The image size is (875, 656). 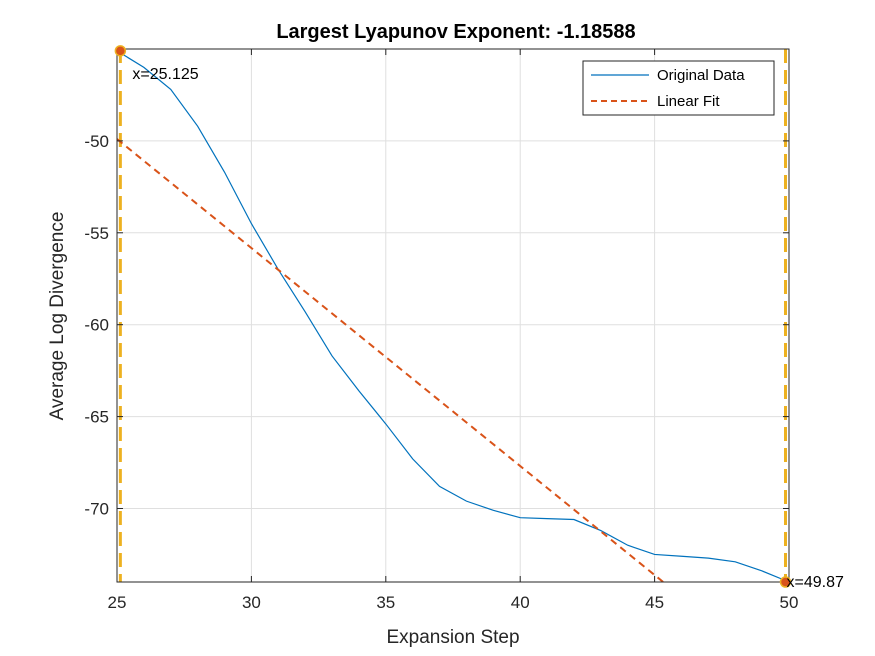 I want to click on x-tick-label: 50, so click(x=789, y=602).